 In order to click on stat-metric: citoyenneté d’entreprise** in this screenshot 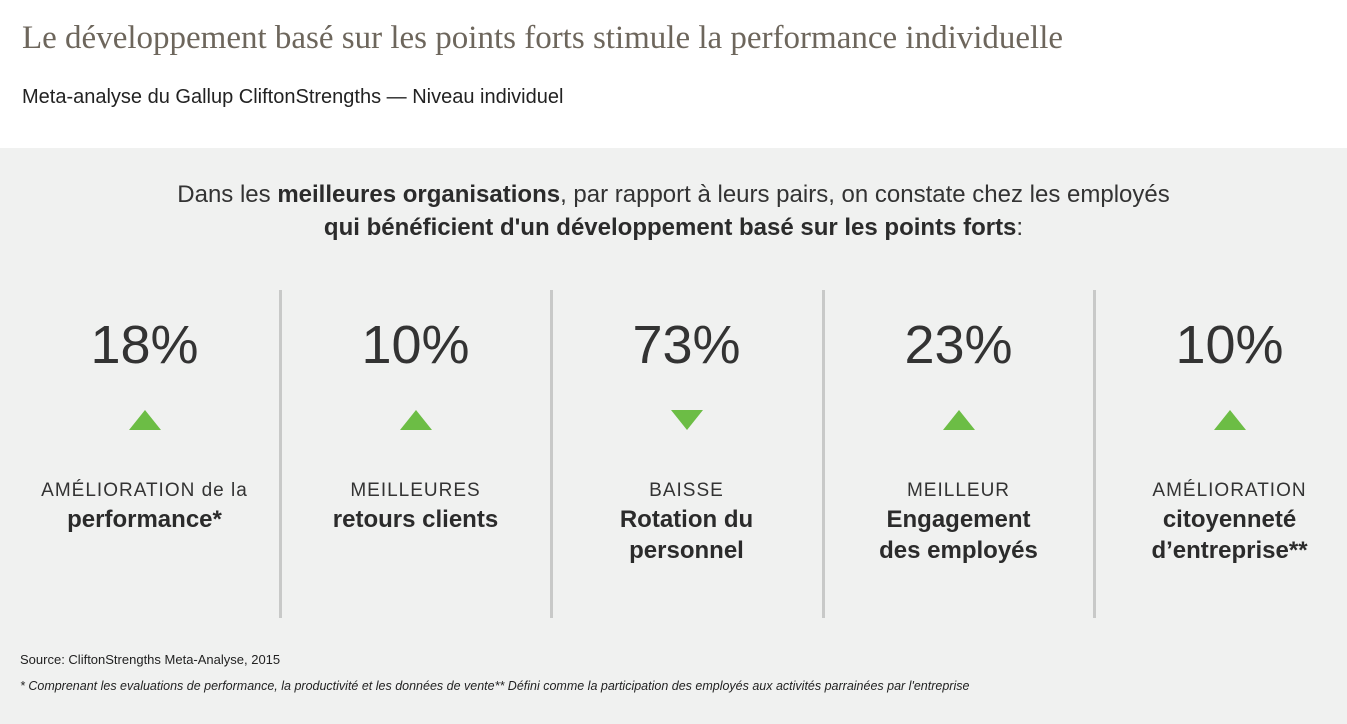, I will do `click(1229, 535)`.